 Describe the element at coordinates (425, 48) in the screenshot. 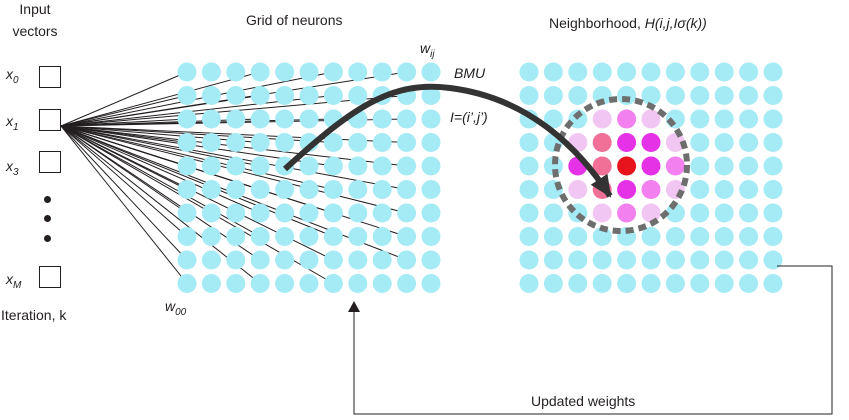

I see `wij-symbol: w` at that location.